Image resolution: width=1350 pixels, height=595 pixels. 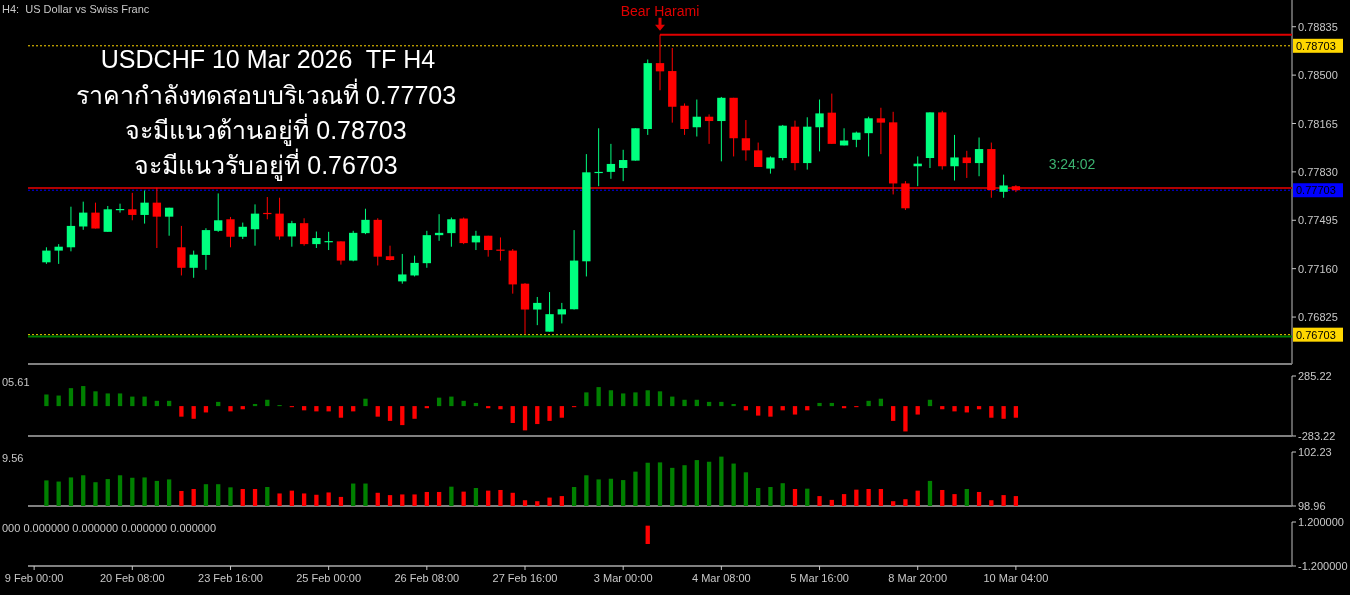 I want to click on x-tick-label: 5 Mar 16:00, so click(x=819, y=578).